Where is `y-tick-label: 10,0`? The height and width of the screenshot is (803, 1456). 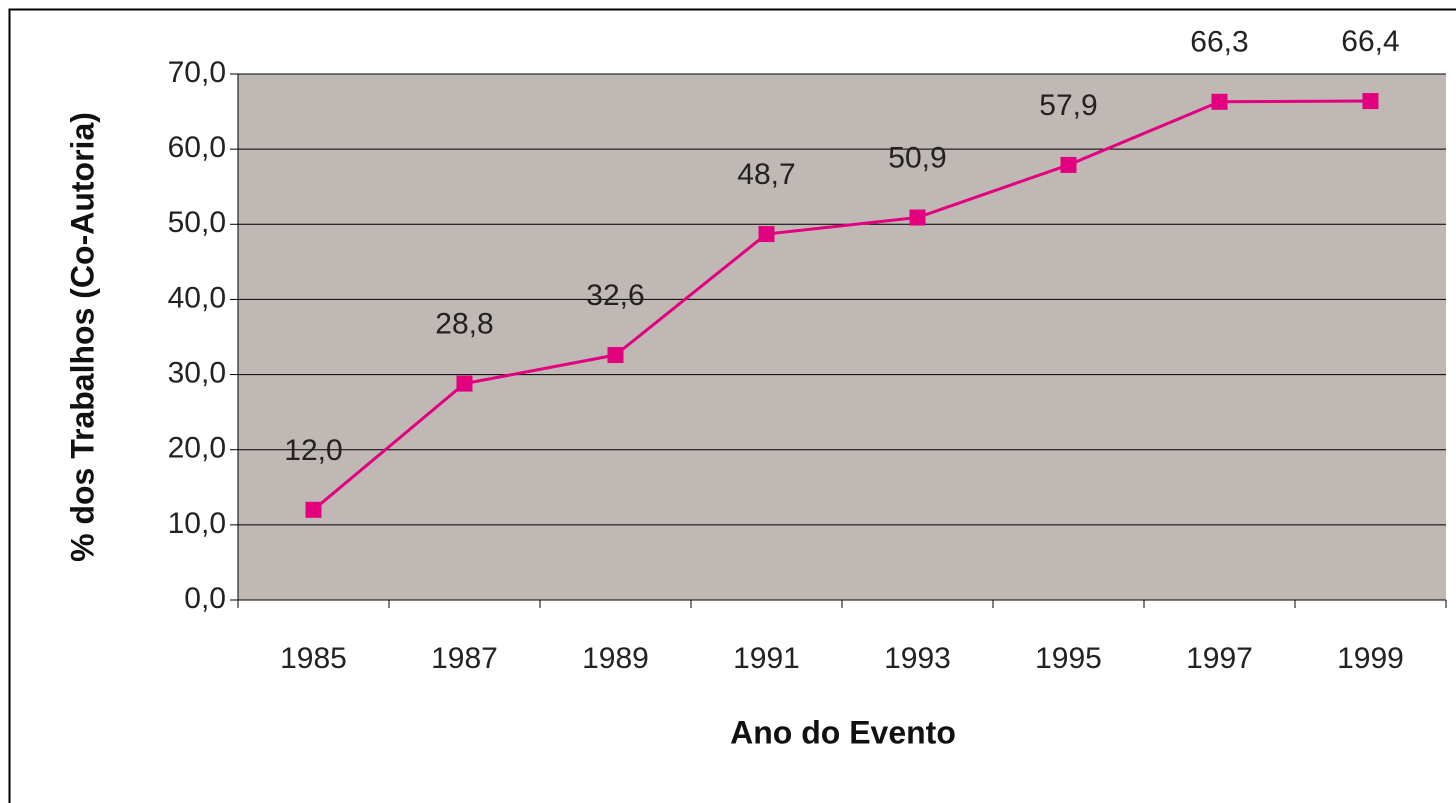 y-tick-label: 10,0 is located at coordinates (197, 523).